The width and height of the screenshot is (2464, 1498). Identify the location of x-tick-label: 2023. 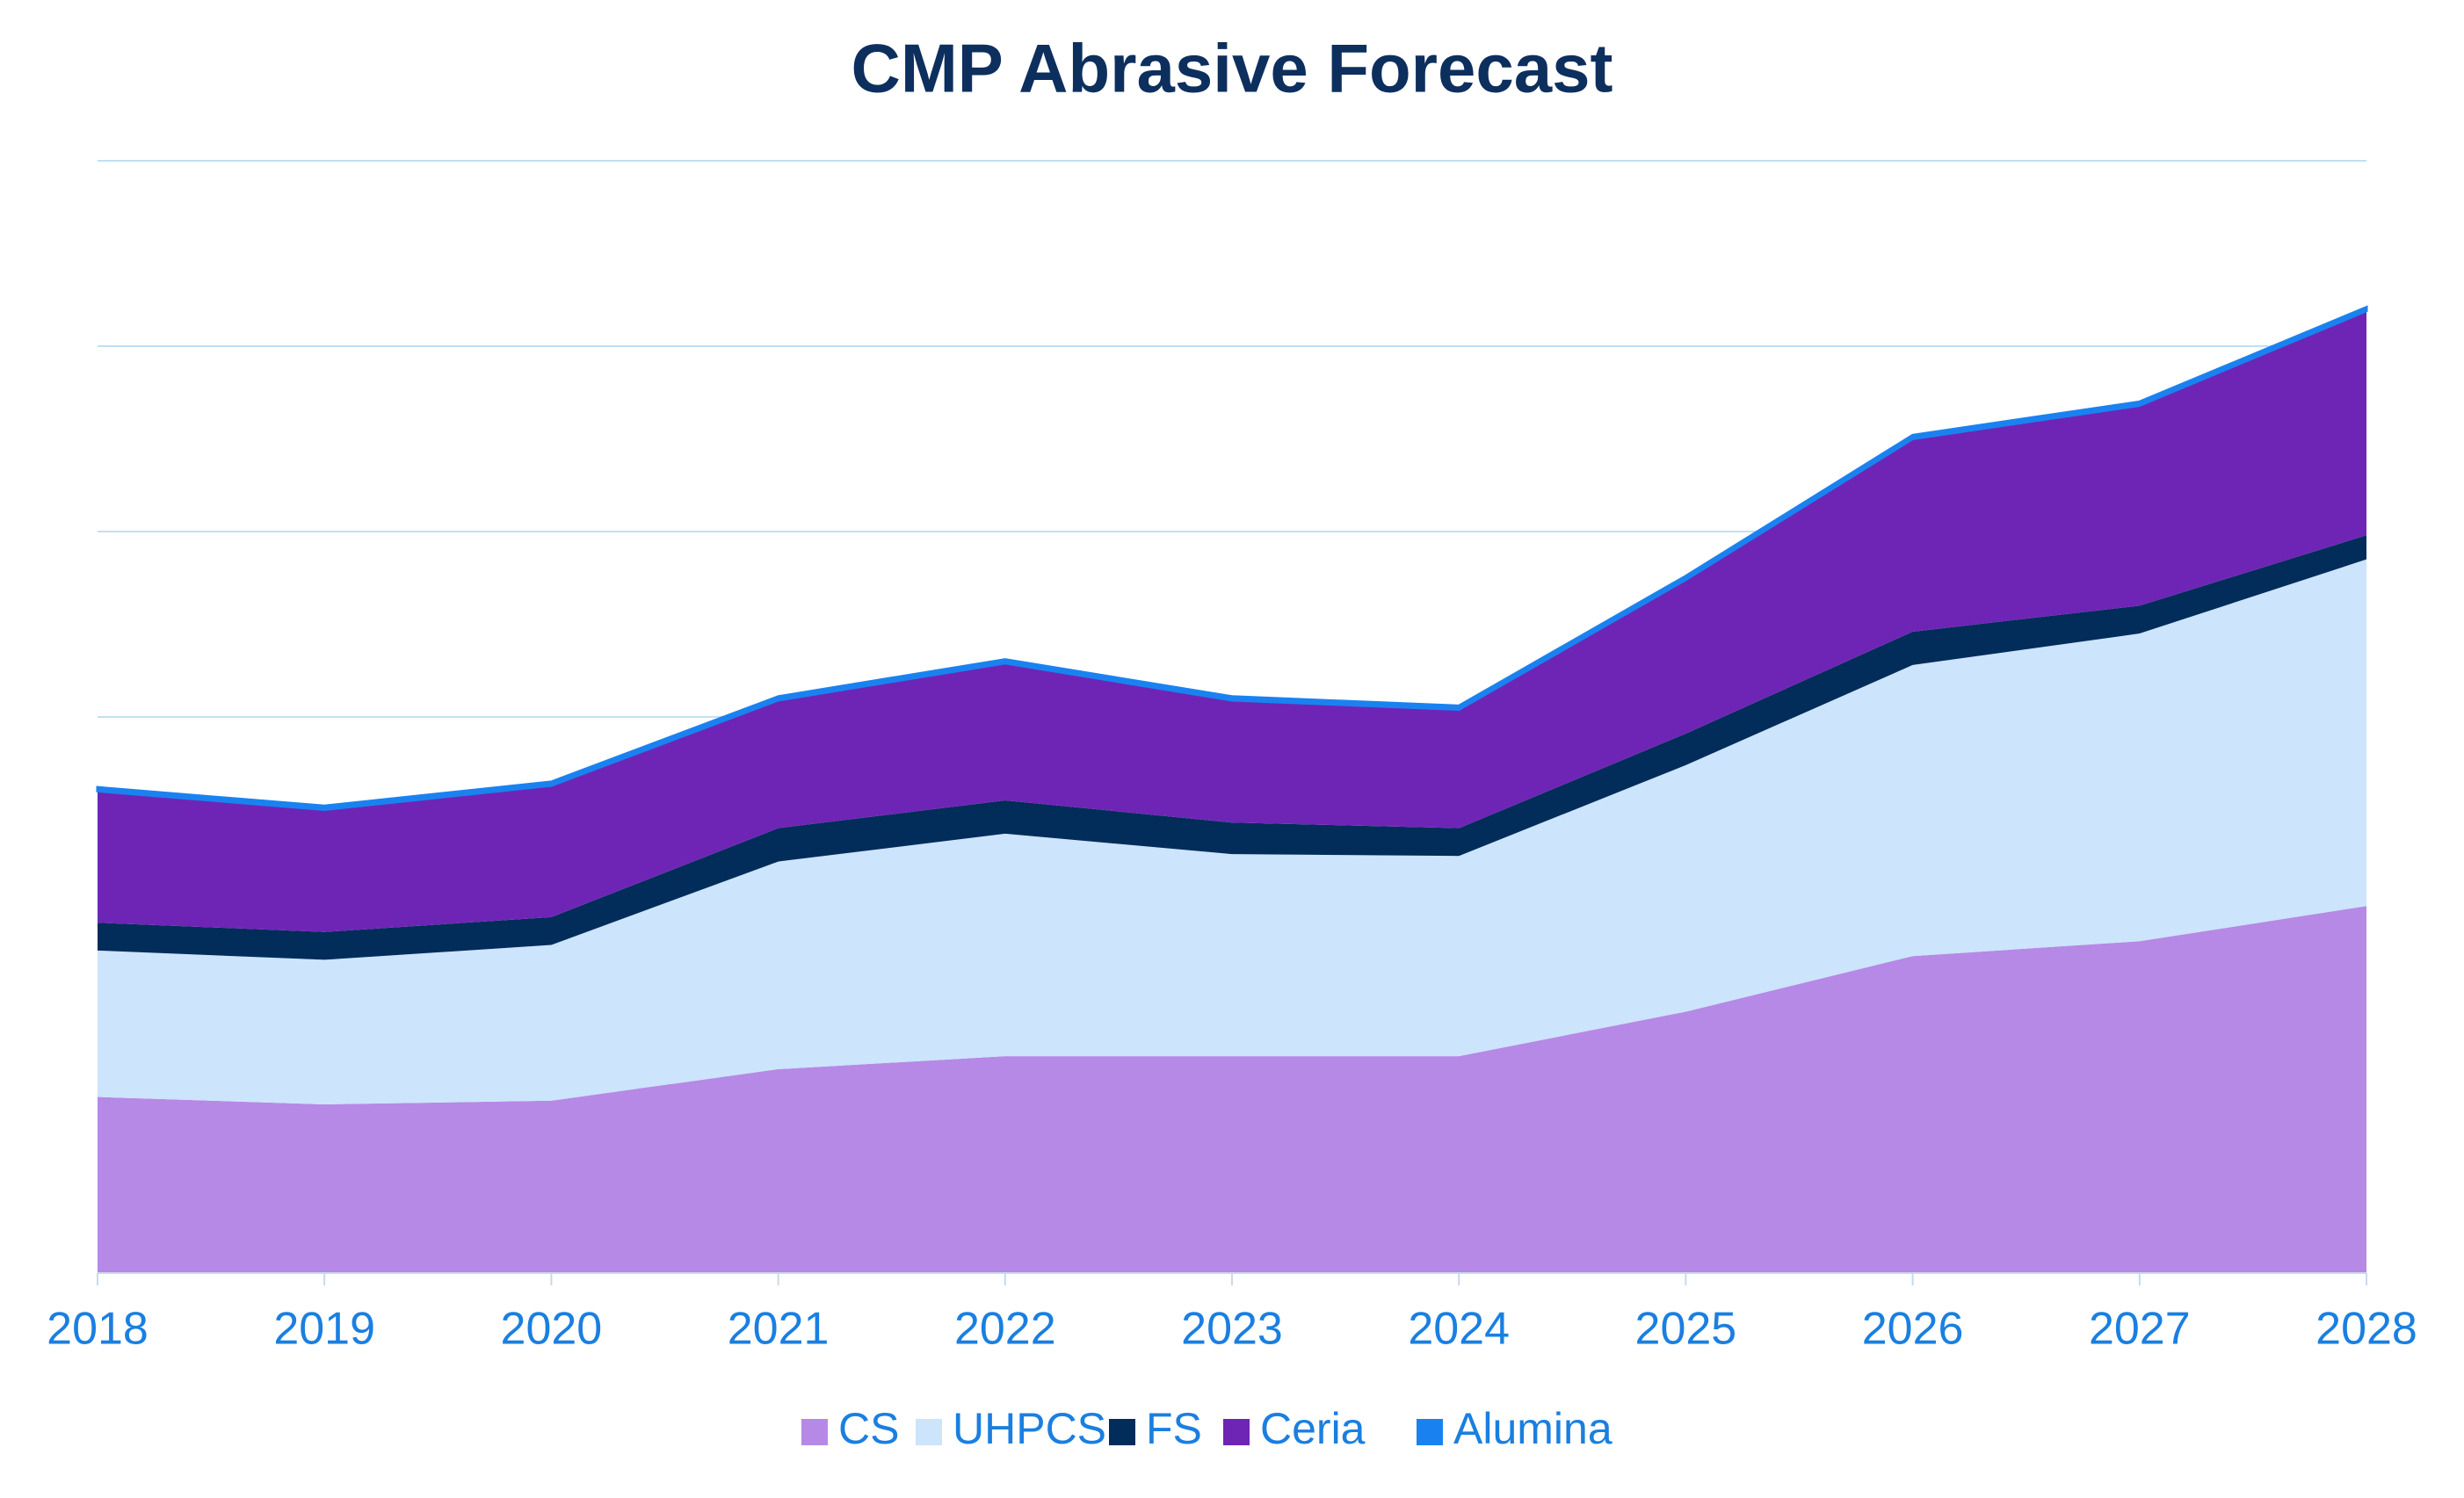
(1232, 1329).